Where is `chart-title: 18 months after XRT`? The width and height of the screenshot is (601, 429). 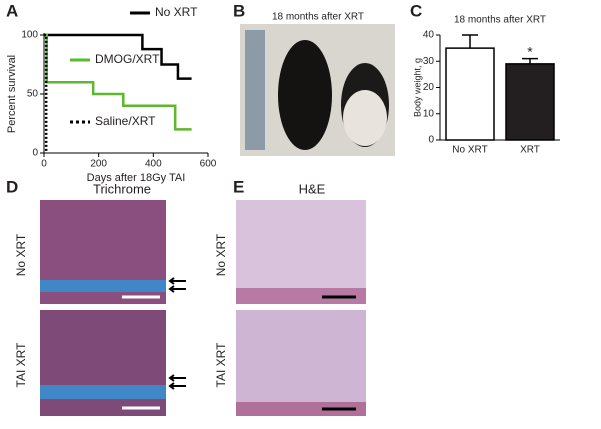
chart-title: 18 months after XRT is located at coordinates (500, 20).